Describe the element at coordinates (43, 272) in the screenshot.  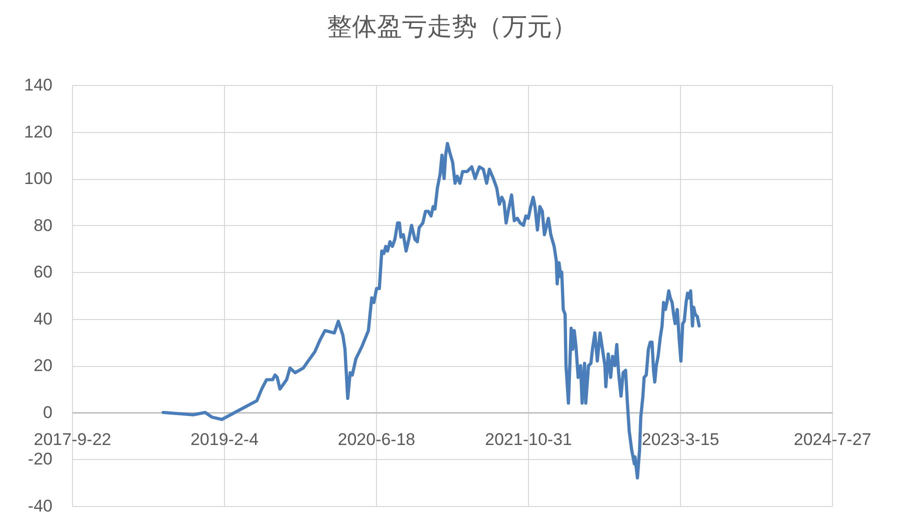
I see `y-tick-label: 60` at that location.